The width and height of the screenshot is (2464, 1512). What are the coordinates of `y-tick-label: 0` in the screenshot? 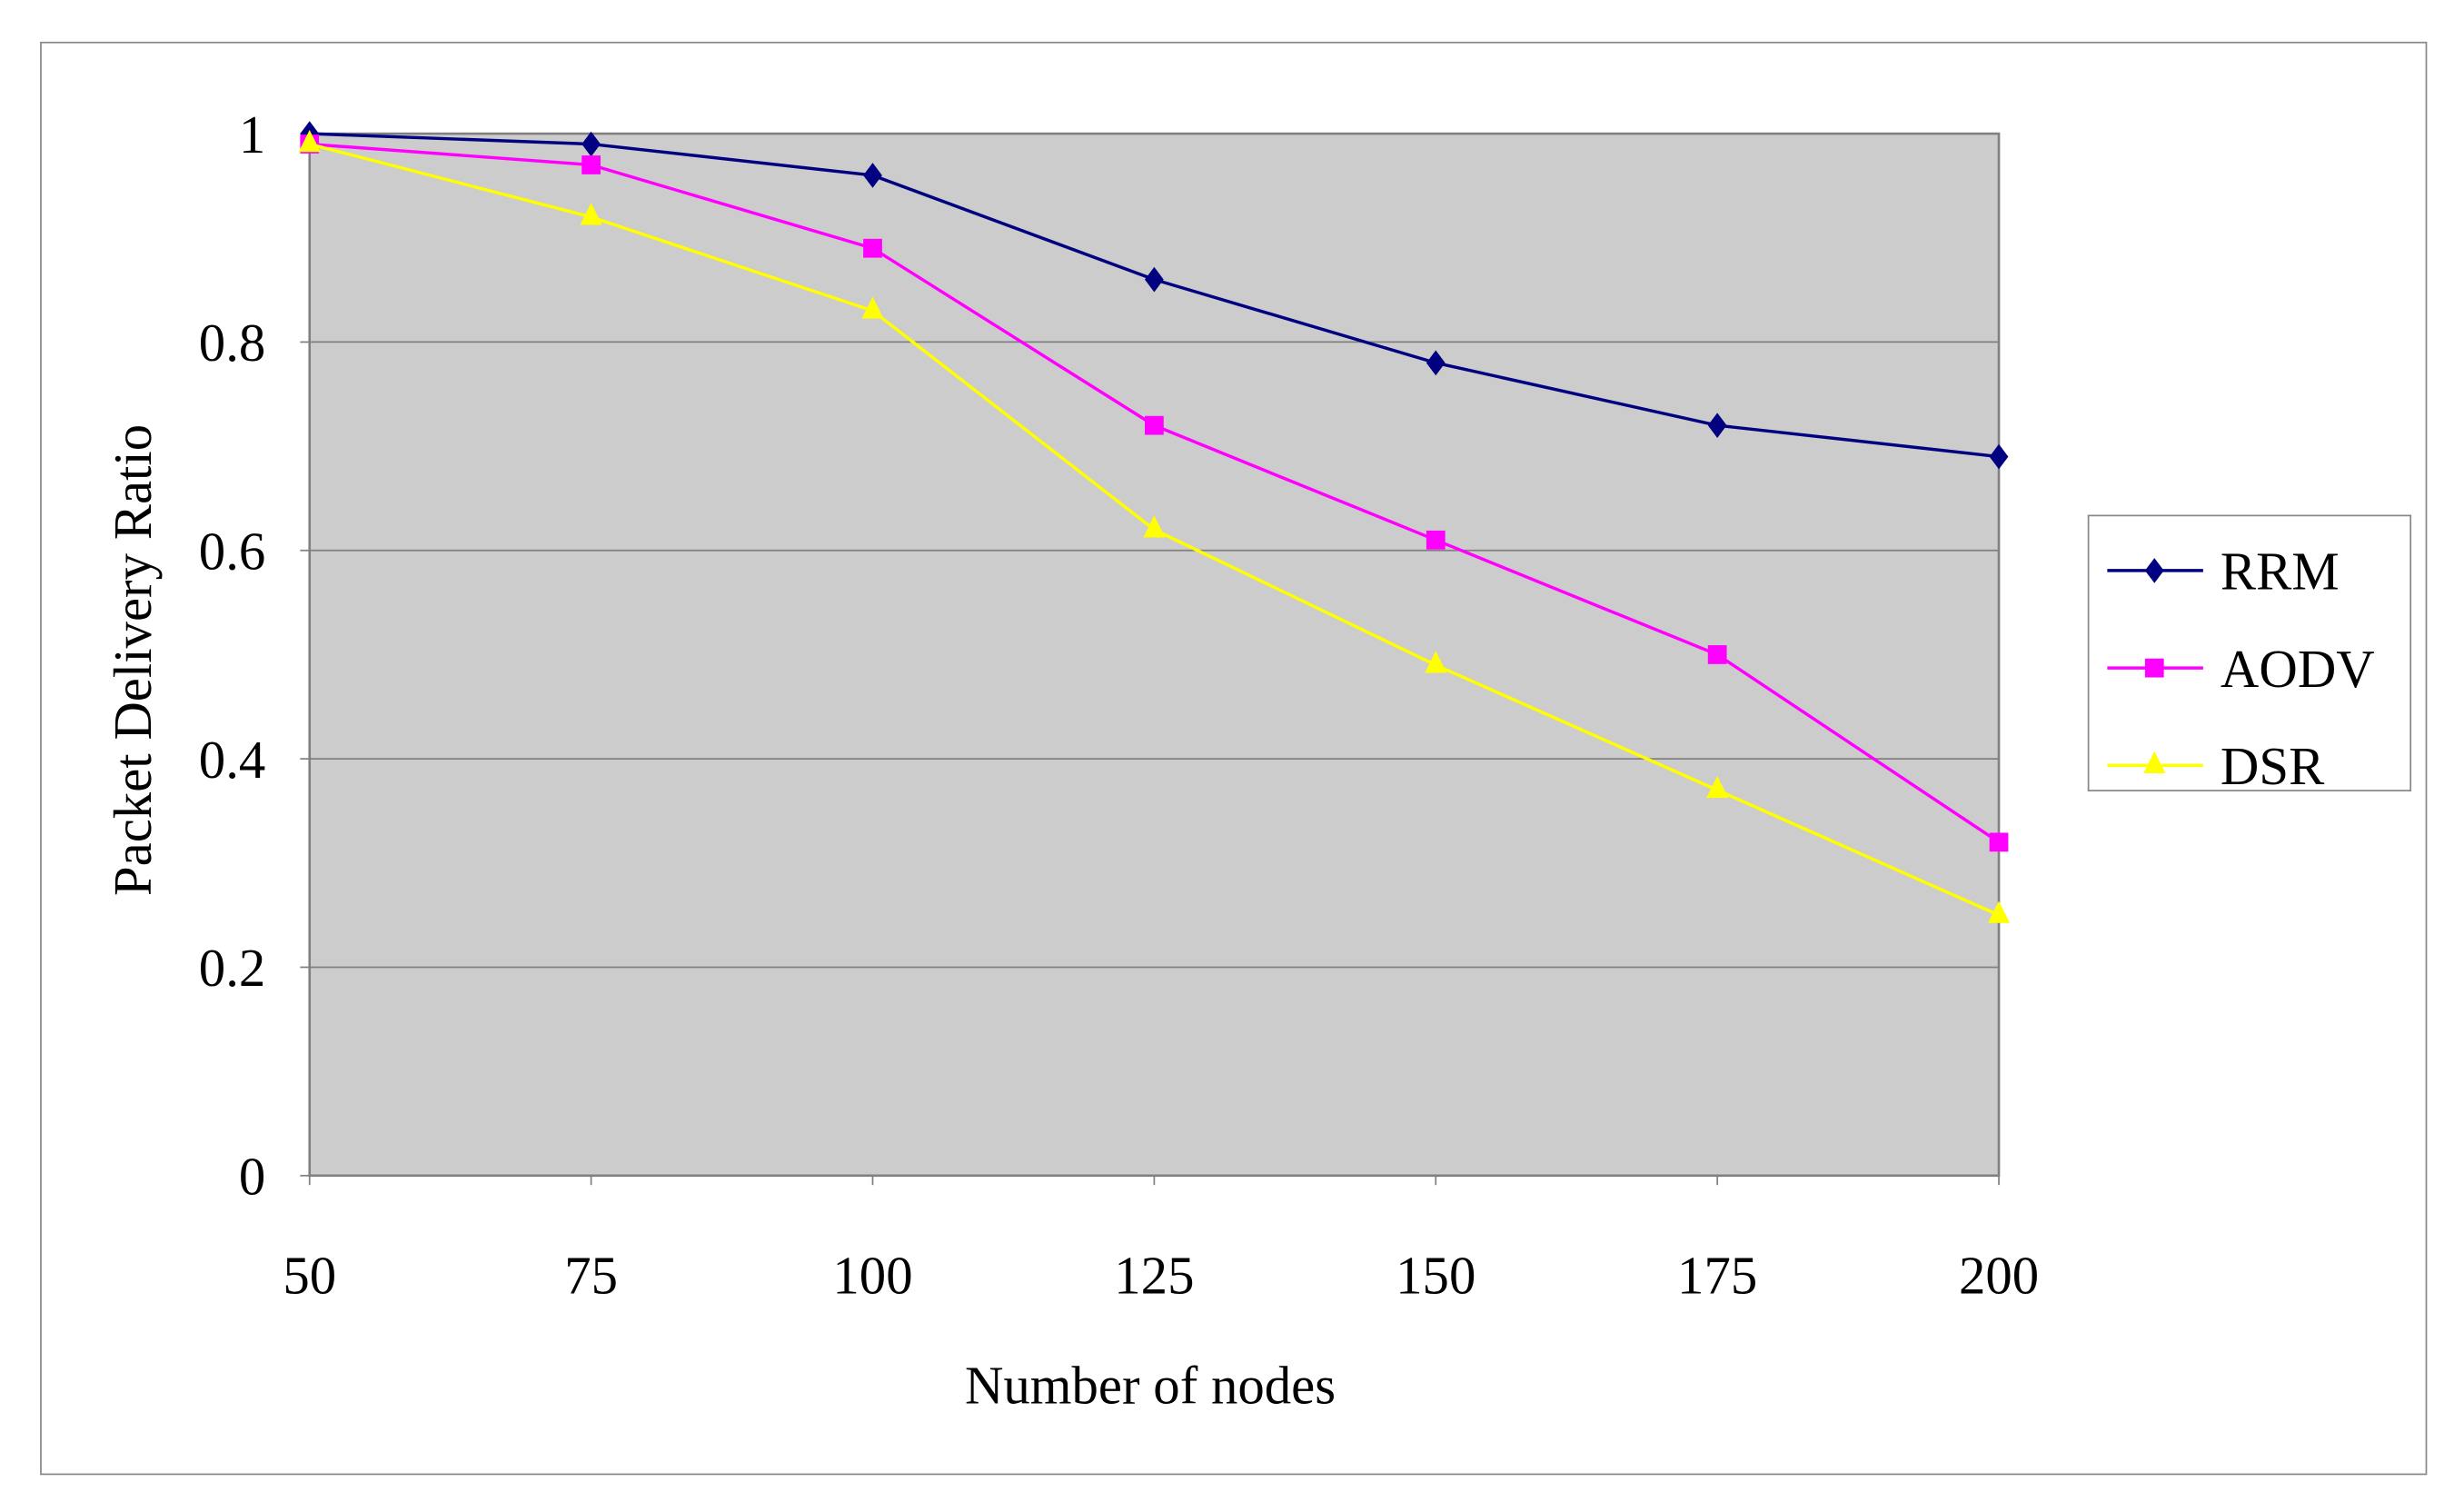 It's located at (252, 1177).